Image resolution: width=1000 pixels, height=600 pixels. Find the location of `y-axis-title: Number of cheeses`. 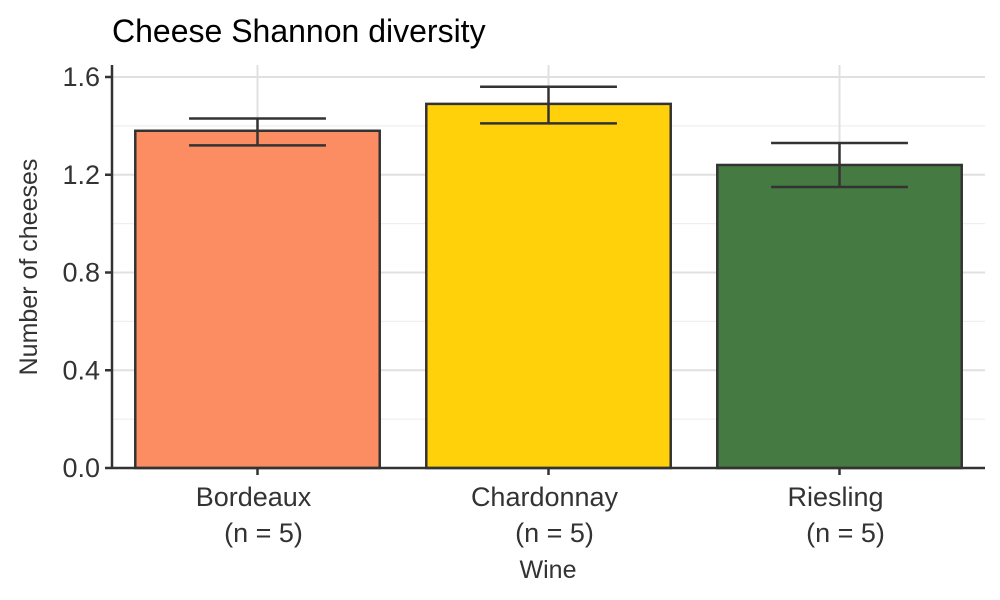

y-axis-title: Number of cheeses is located at coordinates (29, 267).